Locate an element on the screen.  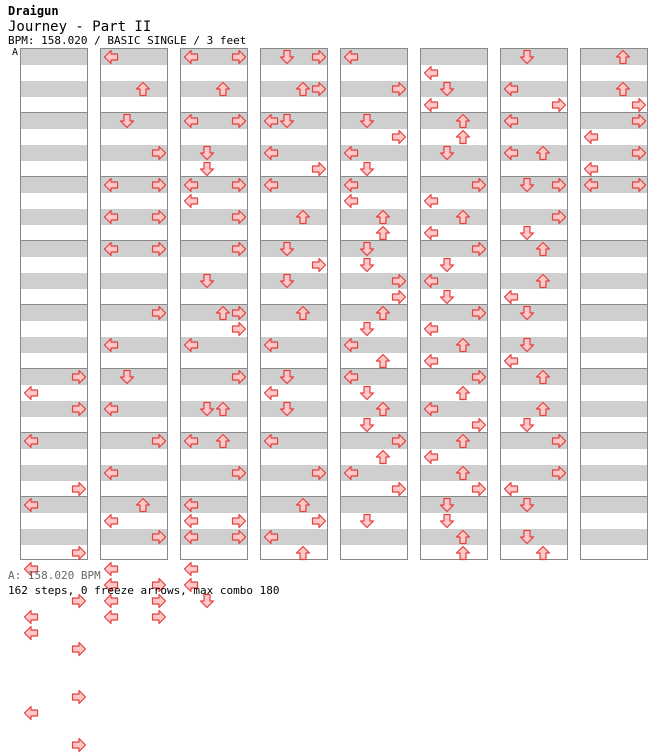
artist-name: Draigun is located at coordinates (33, 11).